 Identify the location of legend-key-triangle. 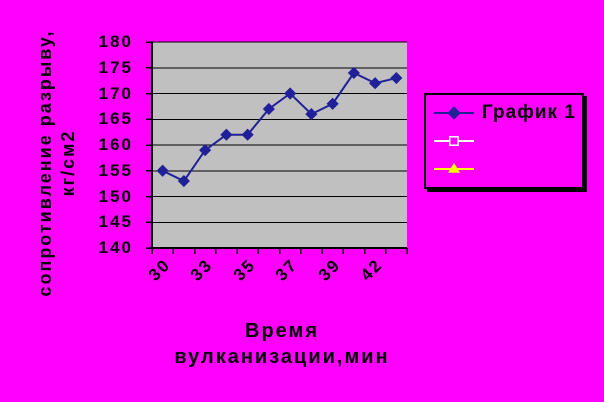
(454, 167).